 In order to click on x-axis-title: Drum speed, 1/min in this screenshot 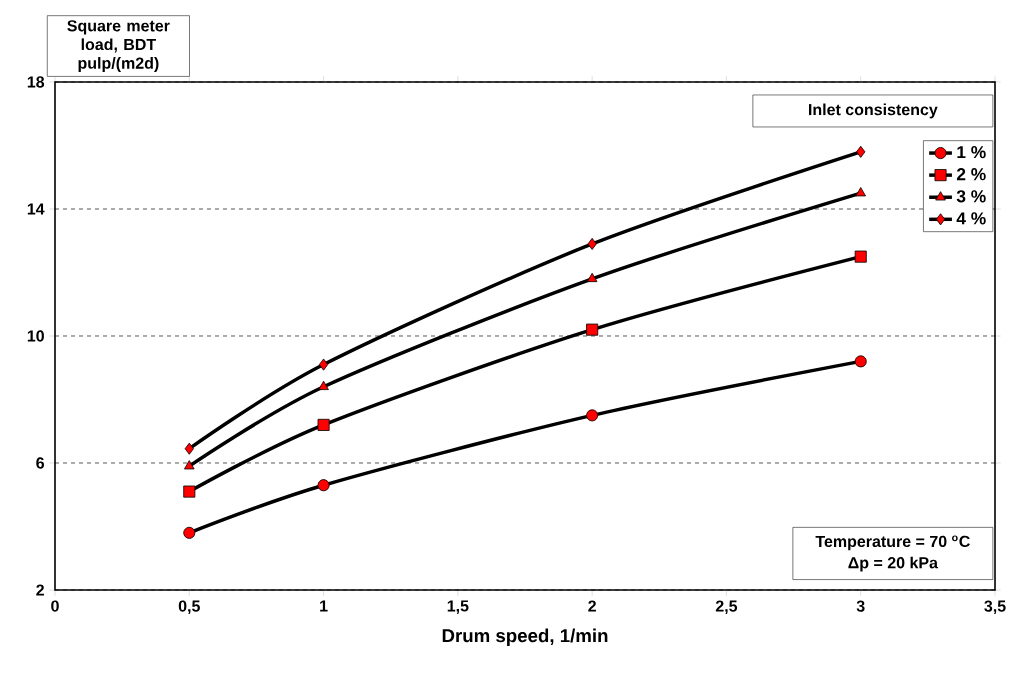, I will do `click(525, 637)`.